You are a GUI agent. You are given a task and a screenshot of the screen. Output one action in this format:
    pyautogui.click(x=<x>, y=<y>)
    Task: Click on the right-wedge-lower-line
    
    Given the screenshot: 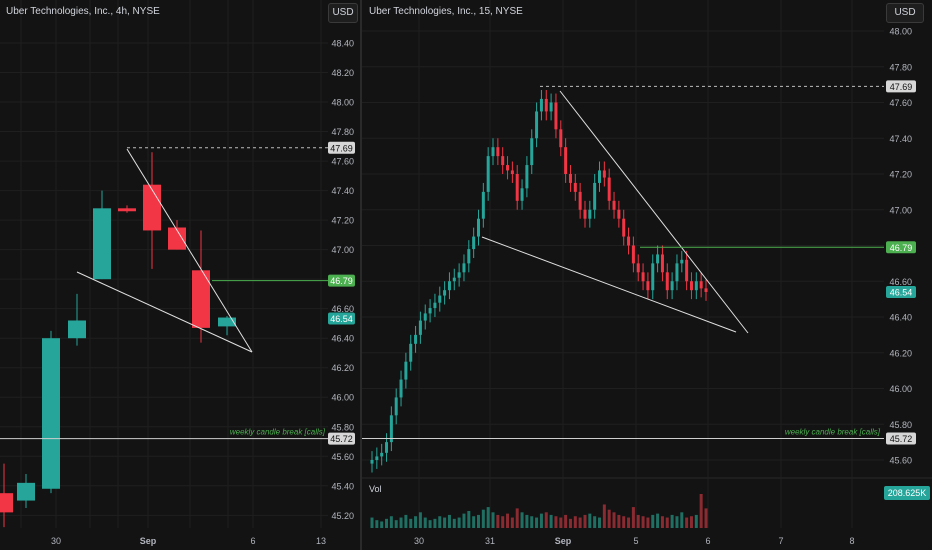 What is the action you would take?
    pyautogui.click(x=609, y=284)
    